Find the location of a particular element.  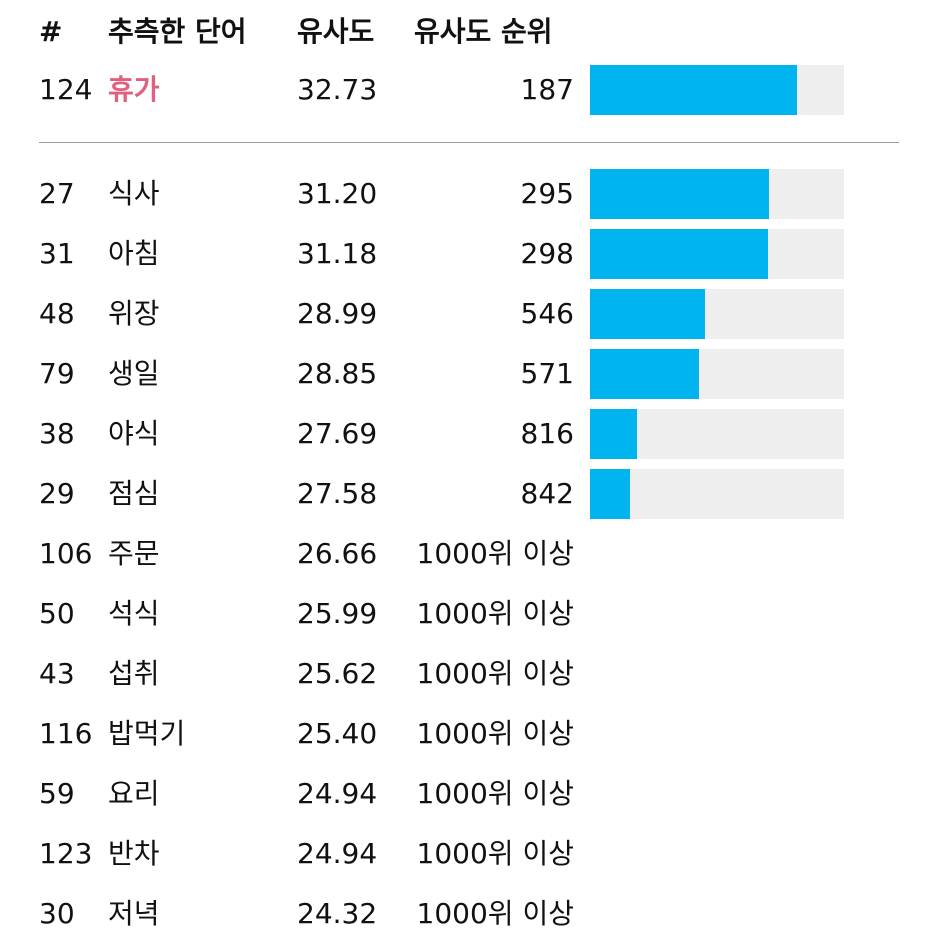

table-row: 38 야식 27.69 816 is located at coordinates (468, 434).